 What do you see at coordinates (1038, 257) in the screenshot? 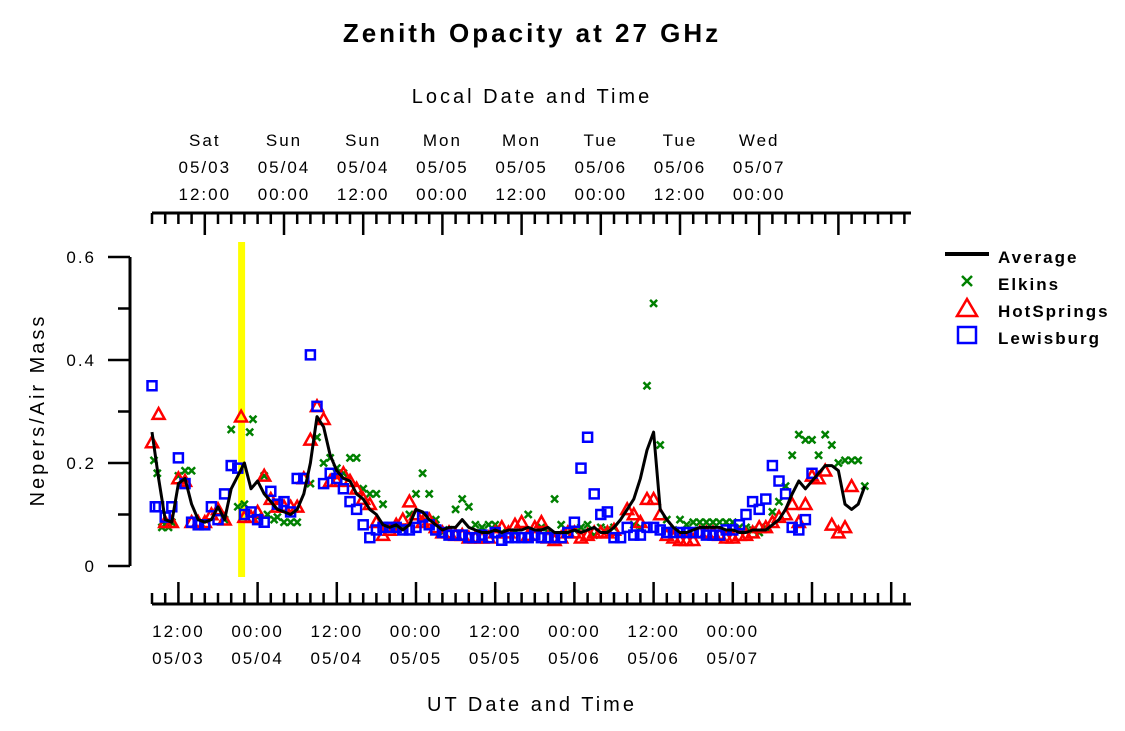
I see `legend-label: Average` at bounding box center [1038, 257].